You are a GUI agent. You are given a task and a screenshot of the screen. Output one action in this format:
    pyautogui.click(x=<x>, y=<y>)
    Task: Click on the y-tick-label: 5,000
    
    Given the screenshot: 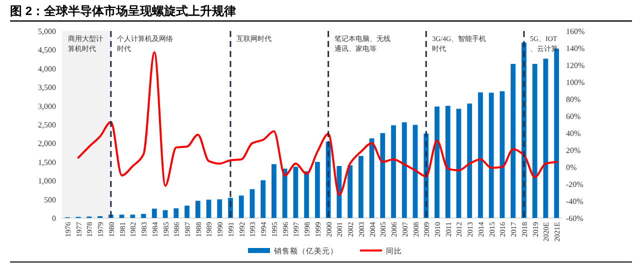 What is the action you would take?
    pyautogui.click(x=47, y=31)
    